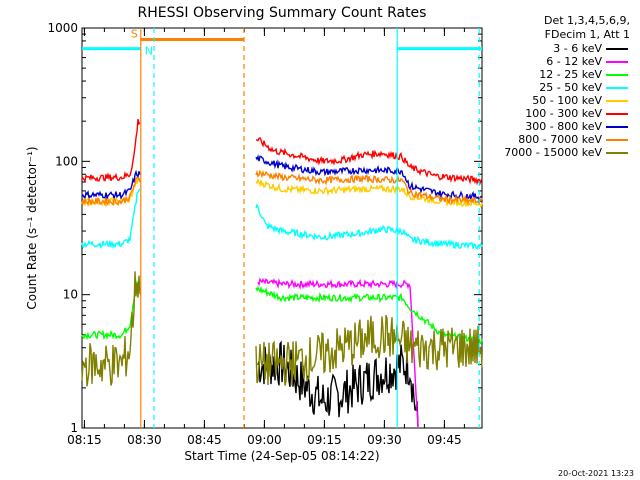 The height and width of the screenshot is (480, 640). I want to click on timestamp: 20-Oct-2021 13:23, so click(596, 473).